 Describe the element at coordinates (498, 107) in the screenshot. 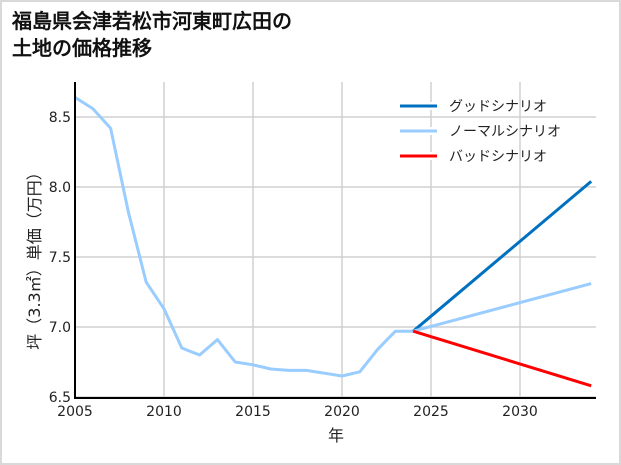

I see `legend-good-label: グッドシナリオ` at that location.